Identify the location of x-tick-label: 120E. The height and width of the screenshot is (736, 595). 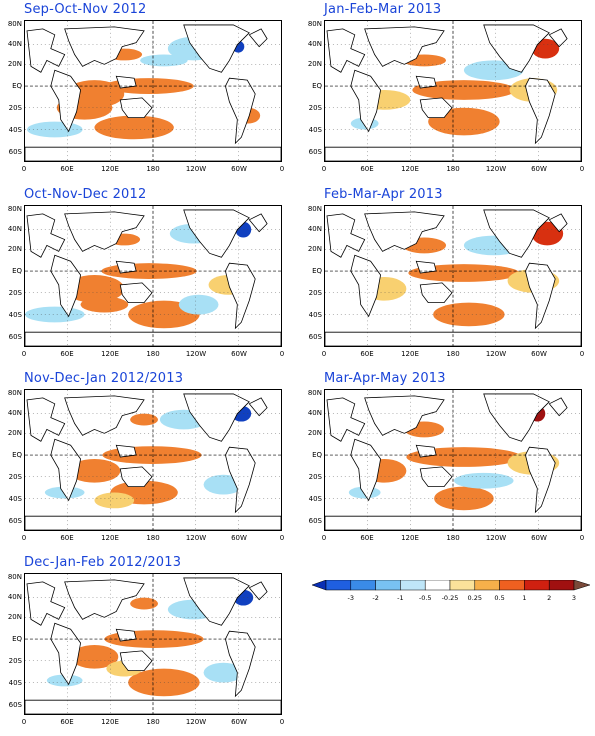
(110, 722).